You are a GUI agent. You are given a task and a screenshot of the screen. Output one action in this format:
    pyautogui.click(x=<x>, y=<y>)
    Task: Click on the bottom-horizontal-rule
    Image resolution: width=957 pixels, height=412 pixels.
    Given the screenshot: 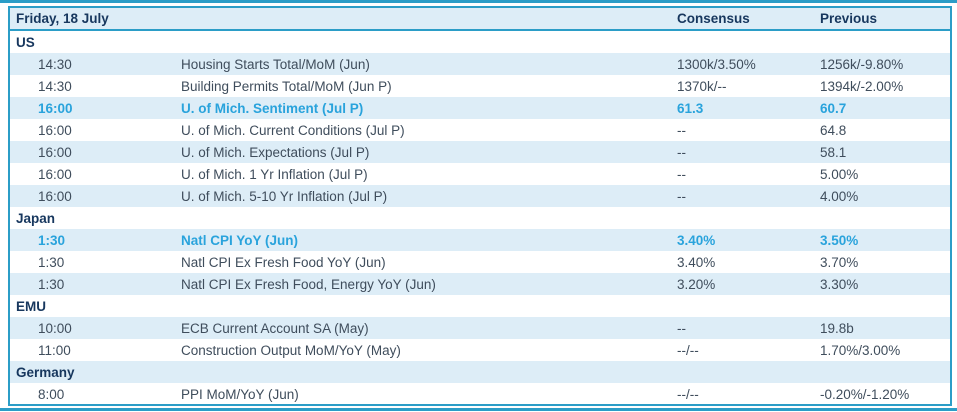 What is the action you would take?
    pyautogui.click(x=478, y=409)
    